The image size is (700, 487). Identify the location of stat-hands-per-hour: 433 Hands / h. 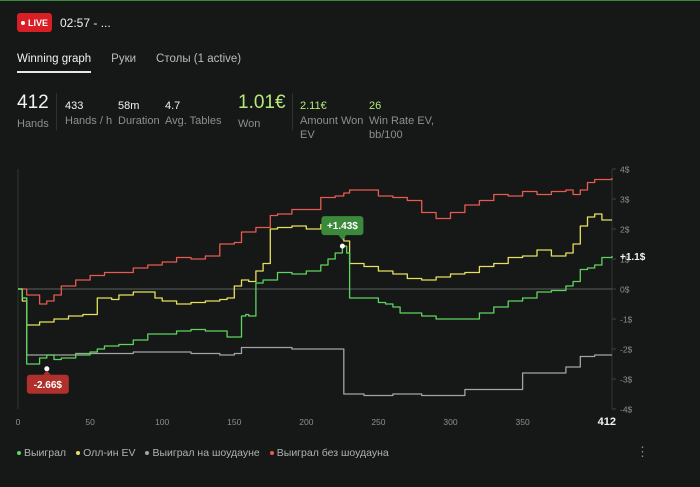
(88, 114).